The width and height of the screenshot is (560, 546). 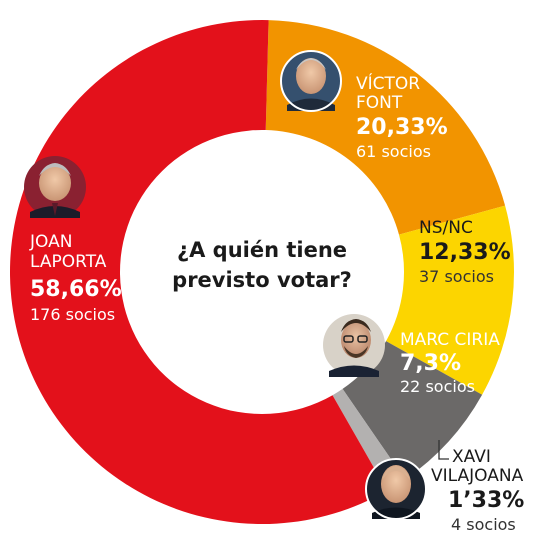 I want to click on xavi-leader-line, so click(x=443, y=450).